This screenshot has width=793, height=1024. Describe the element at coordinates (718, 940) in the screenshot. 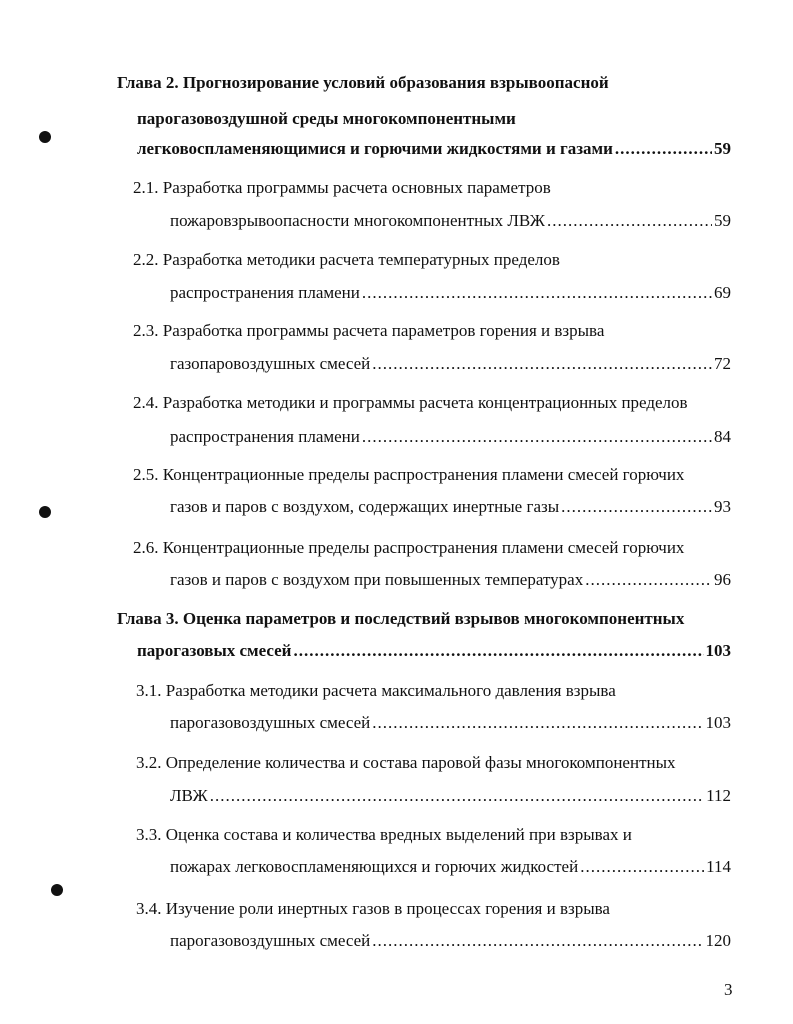

I see `entry-page-number: 120` at that location.